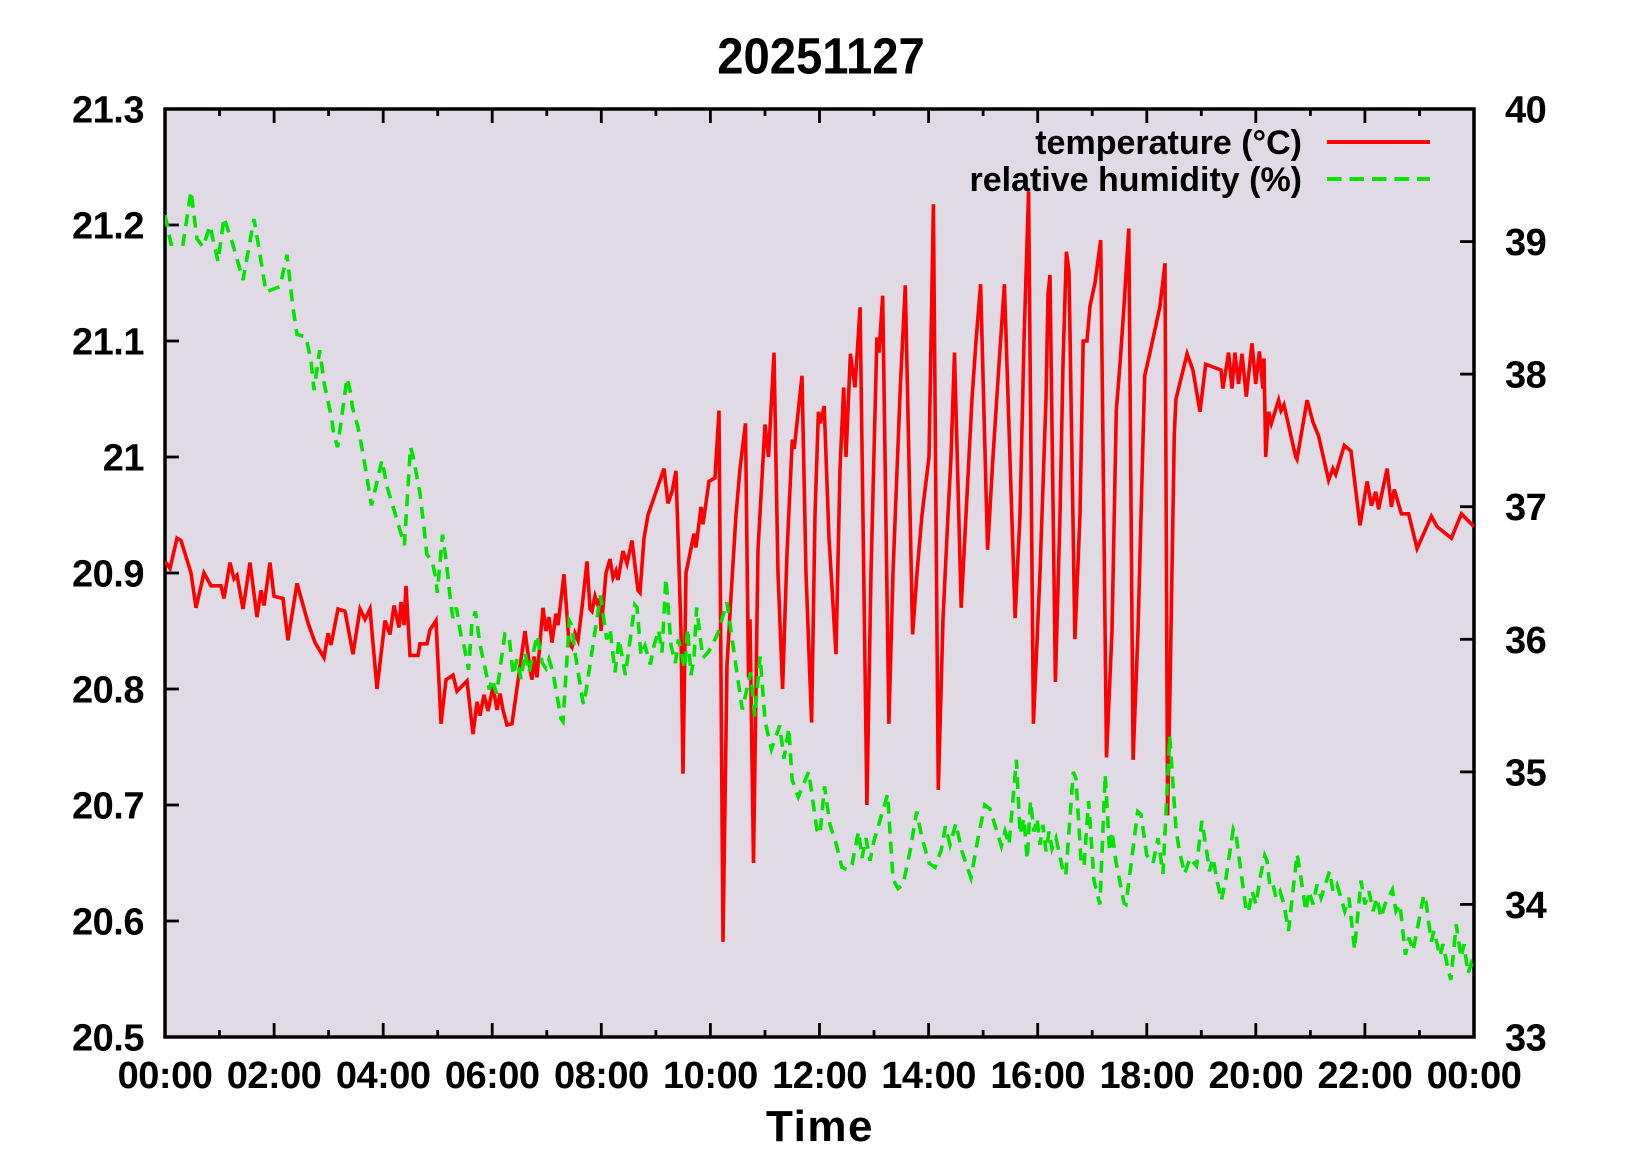 The height and width of the screenshot is (1155, 1650). I want to click on svg-text: 36, so click(1525, 641).